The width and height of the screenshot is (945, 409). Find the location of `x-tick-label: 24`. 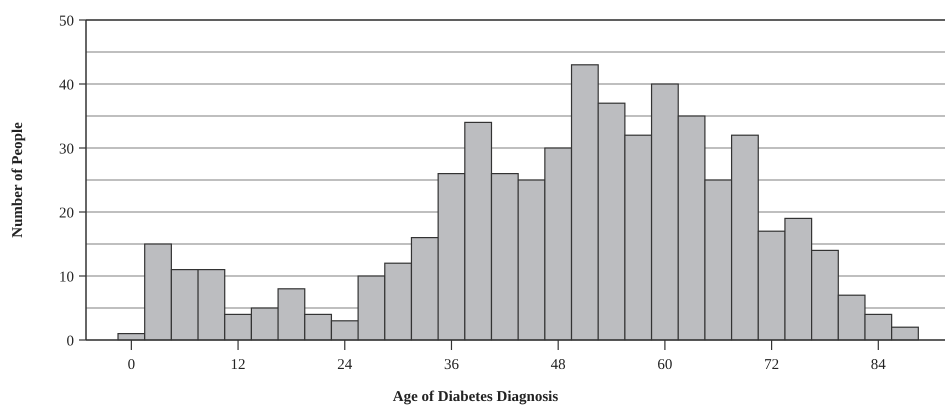

x-tick-label: 24 is located at coordinates (345, 365).